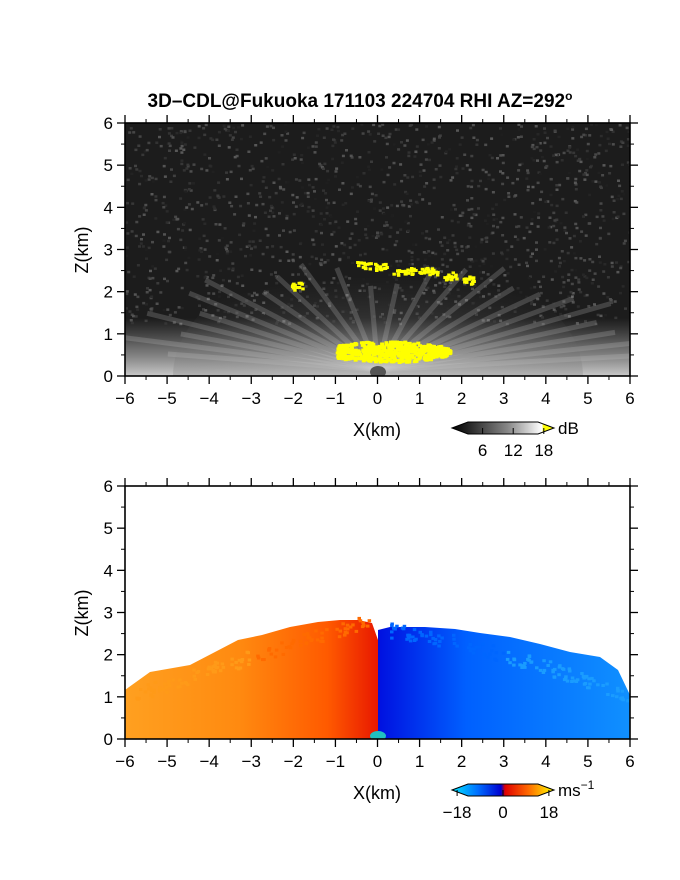 This screenshot has width=680, height=880. Describe the element at coordinates (251, 761) in the screenshot. I see `x-tick-label: −3` at that location.